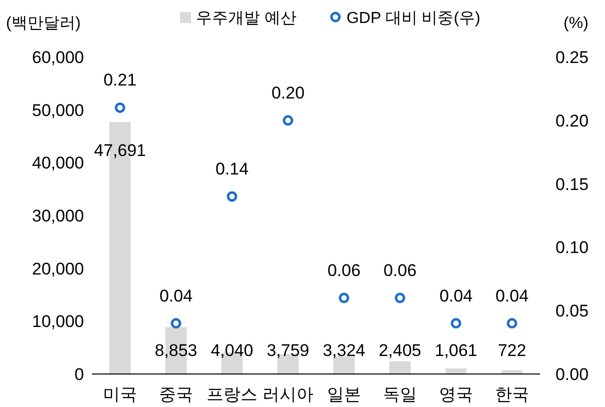 This screenshot has height=407, width=605. I want to click on x-tick-label: 독일, so click(400, 394).